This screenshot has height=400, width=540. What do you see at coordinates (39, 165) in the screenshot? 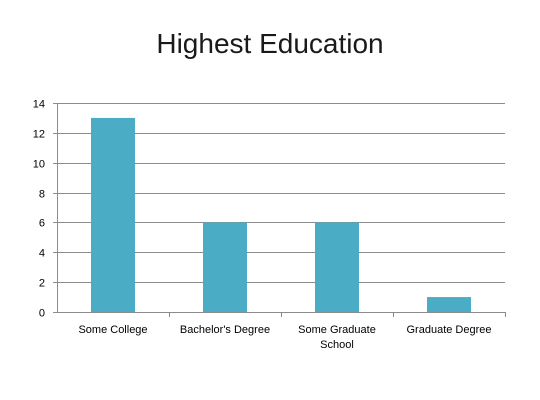
I see `y-tick-label: 10` at bounding box center [39, 165].